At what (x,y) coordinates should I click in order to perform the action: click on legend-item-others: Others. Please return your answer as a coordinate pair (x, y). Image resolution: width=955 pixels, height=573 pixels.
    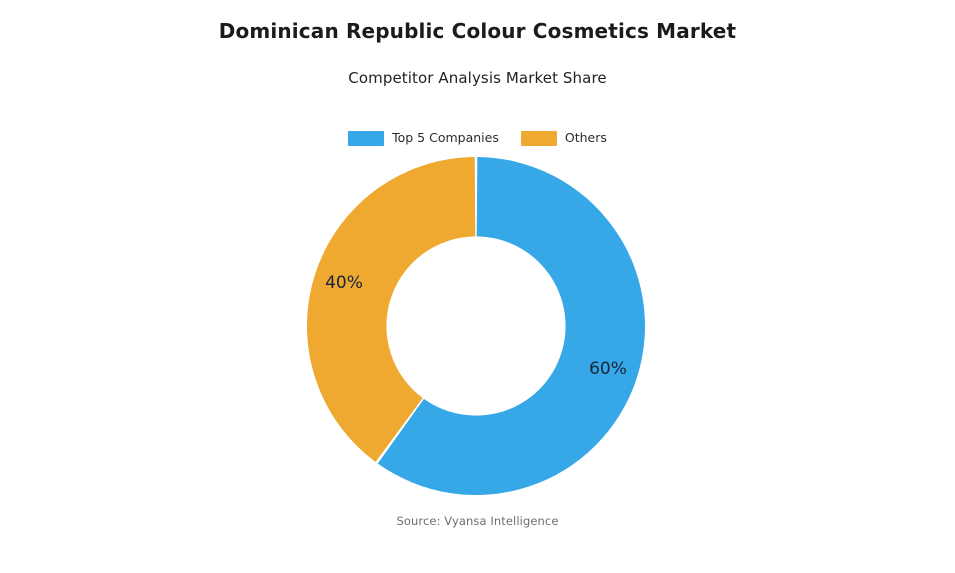
    Looking at the image, I should click on (563, 138).